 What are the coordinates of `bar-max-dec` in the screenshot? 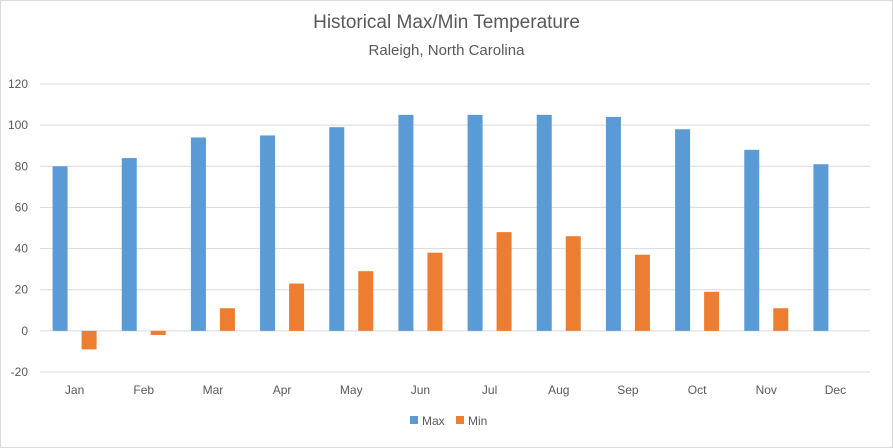 It's located at (821, 247).